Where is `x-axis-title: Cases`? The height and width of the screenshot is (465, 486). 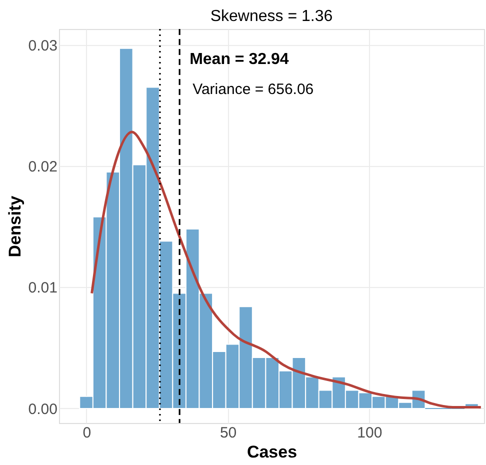
x-axis-title: Cases is located at coordinates (272, 452).